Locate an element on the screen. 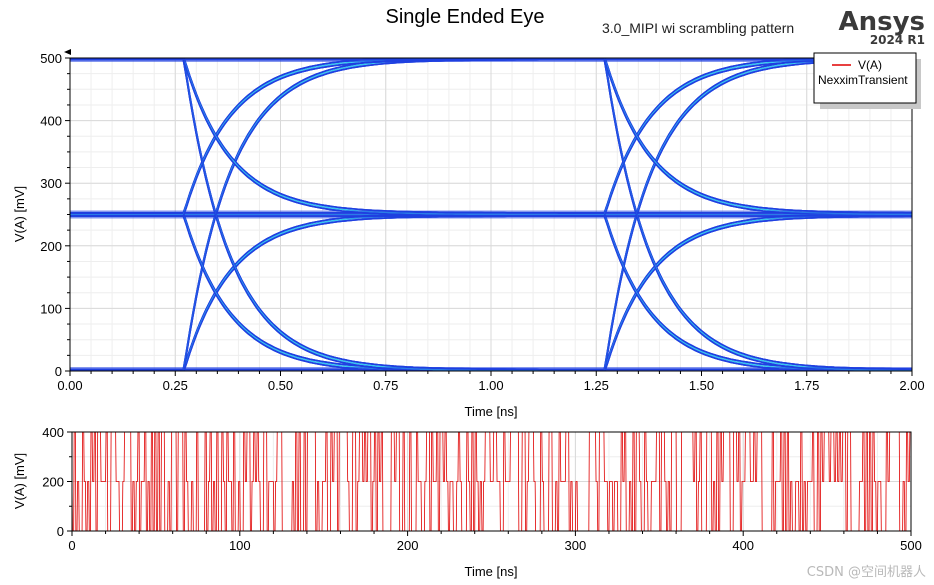  legend-source: NexximTransient is located at coordinates (863, 80).